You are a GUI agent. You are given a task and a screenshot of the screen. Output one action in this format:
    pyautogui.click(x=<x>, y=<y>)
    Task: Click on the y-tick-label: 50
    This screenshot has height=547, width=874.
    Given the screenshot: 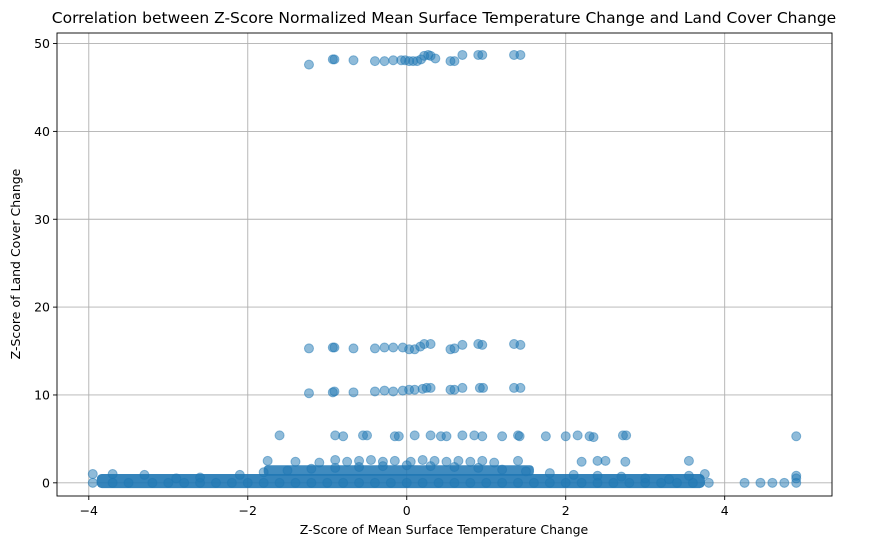 What is the action you would take?
    pyautogui.click(x=42, y=43)
    